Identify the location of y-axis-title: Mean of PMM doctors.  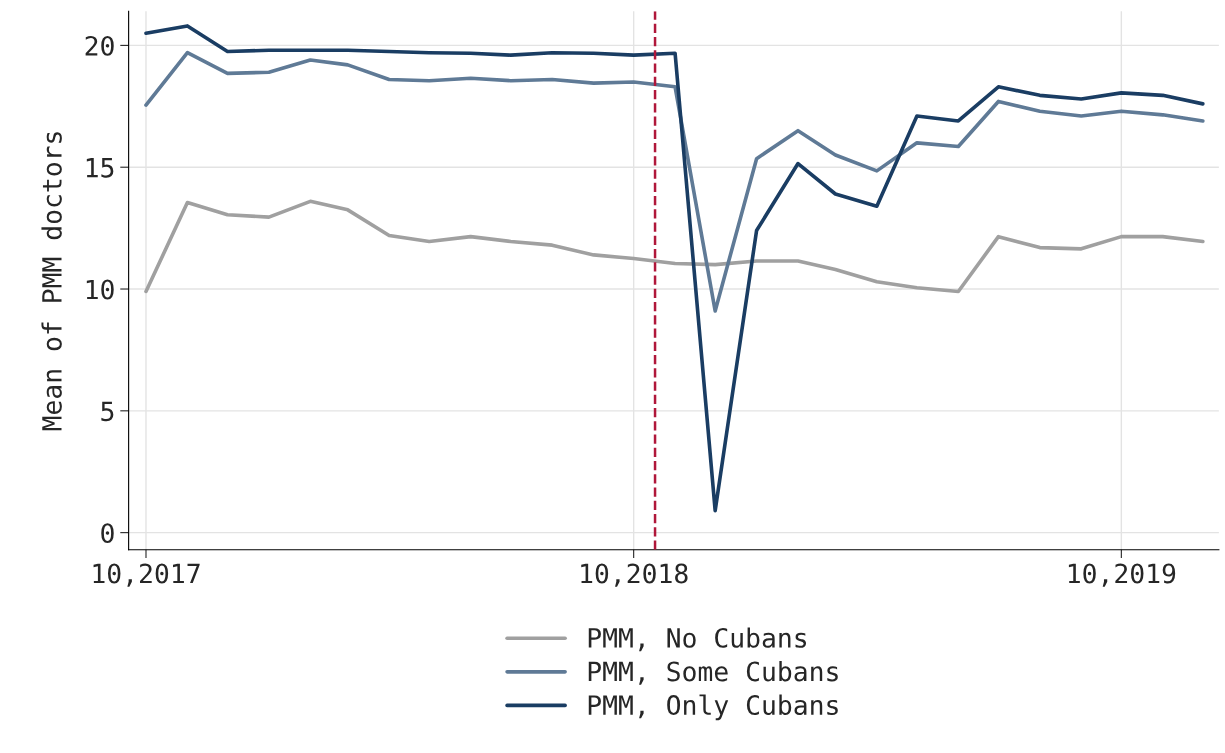
(51, 281).